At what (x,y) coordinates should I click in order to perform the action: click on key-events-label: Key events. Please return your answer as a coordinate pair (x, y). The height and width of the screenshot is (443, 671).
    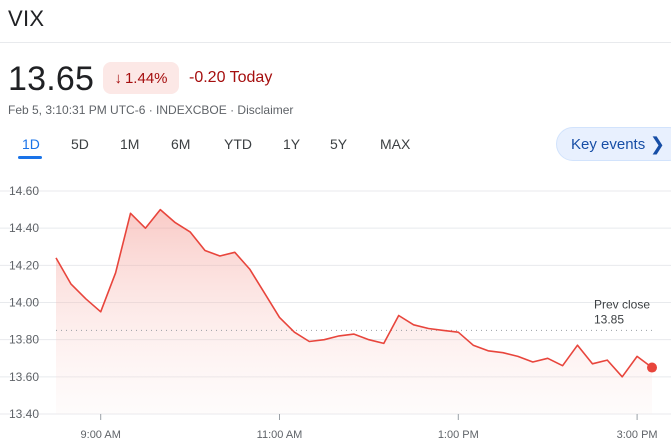
    Looking at the image, I should click on (608, 144).